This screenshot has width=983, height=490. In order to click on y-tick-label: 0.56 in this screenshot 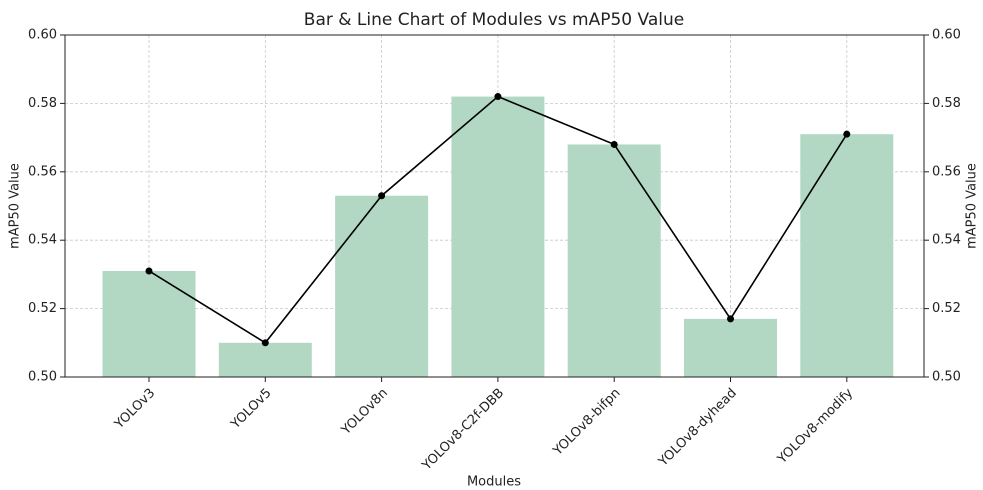, I will do `click(42, 171)`.